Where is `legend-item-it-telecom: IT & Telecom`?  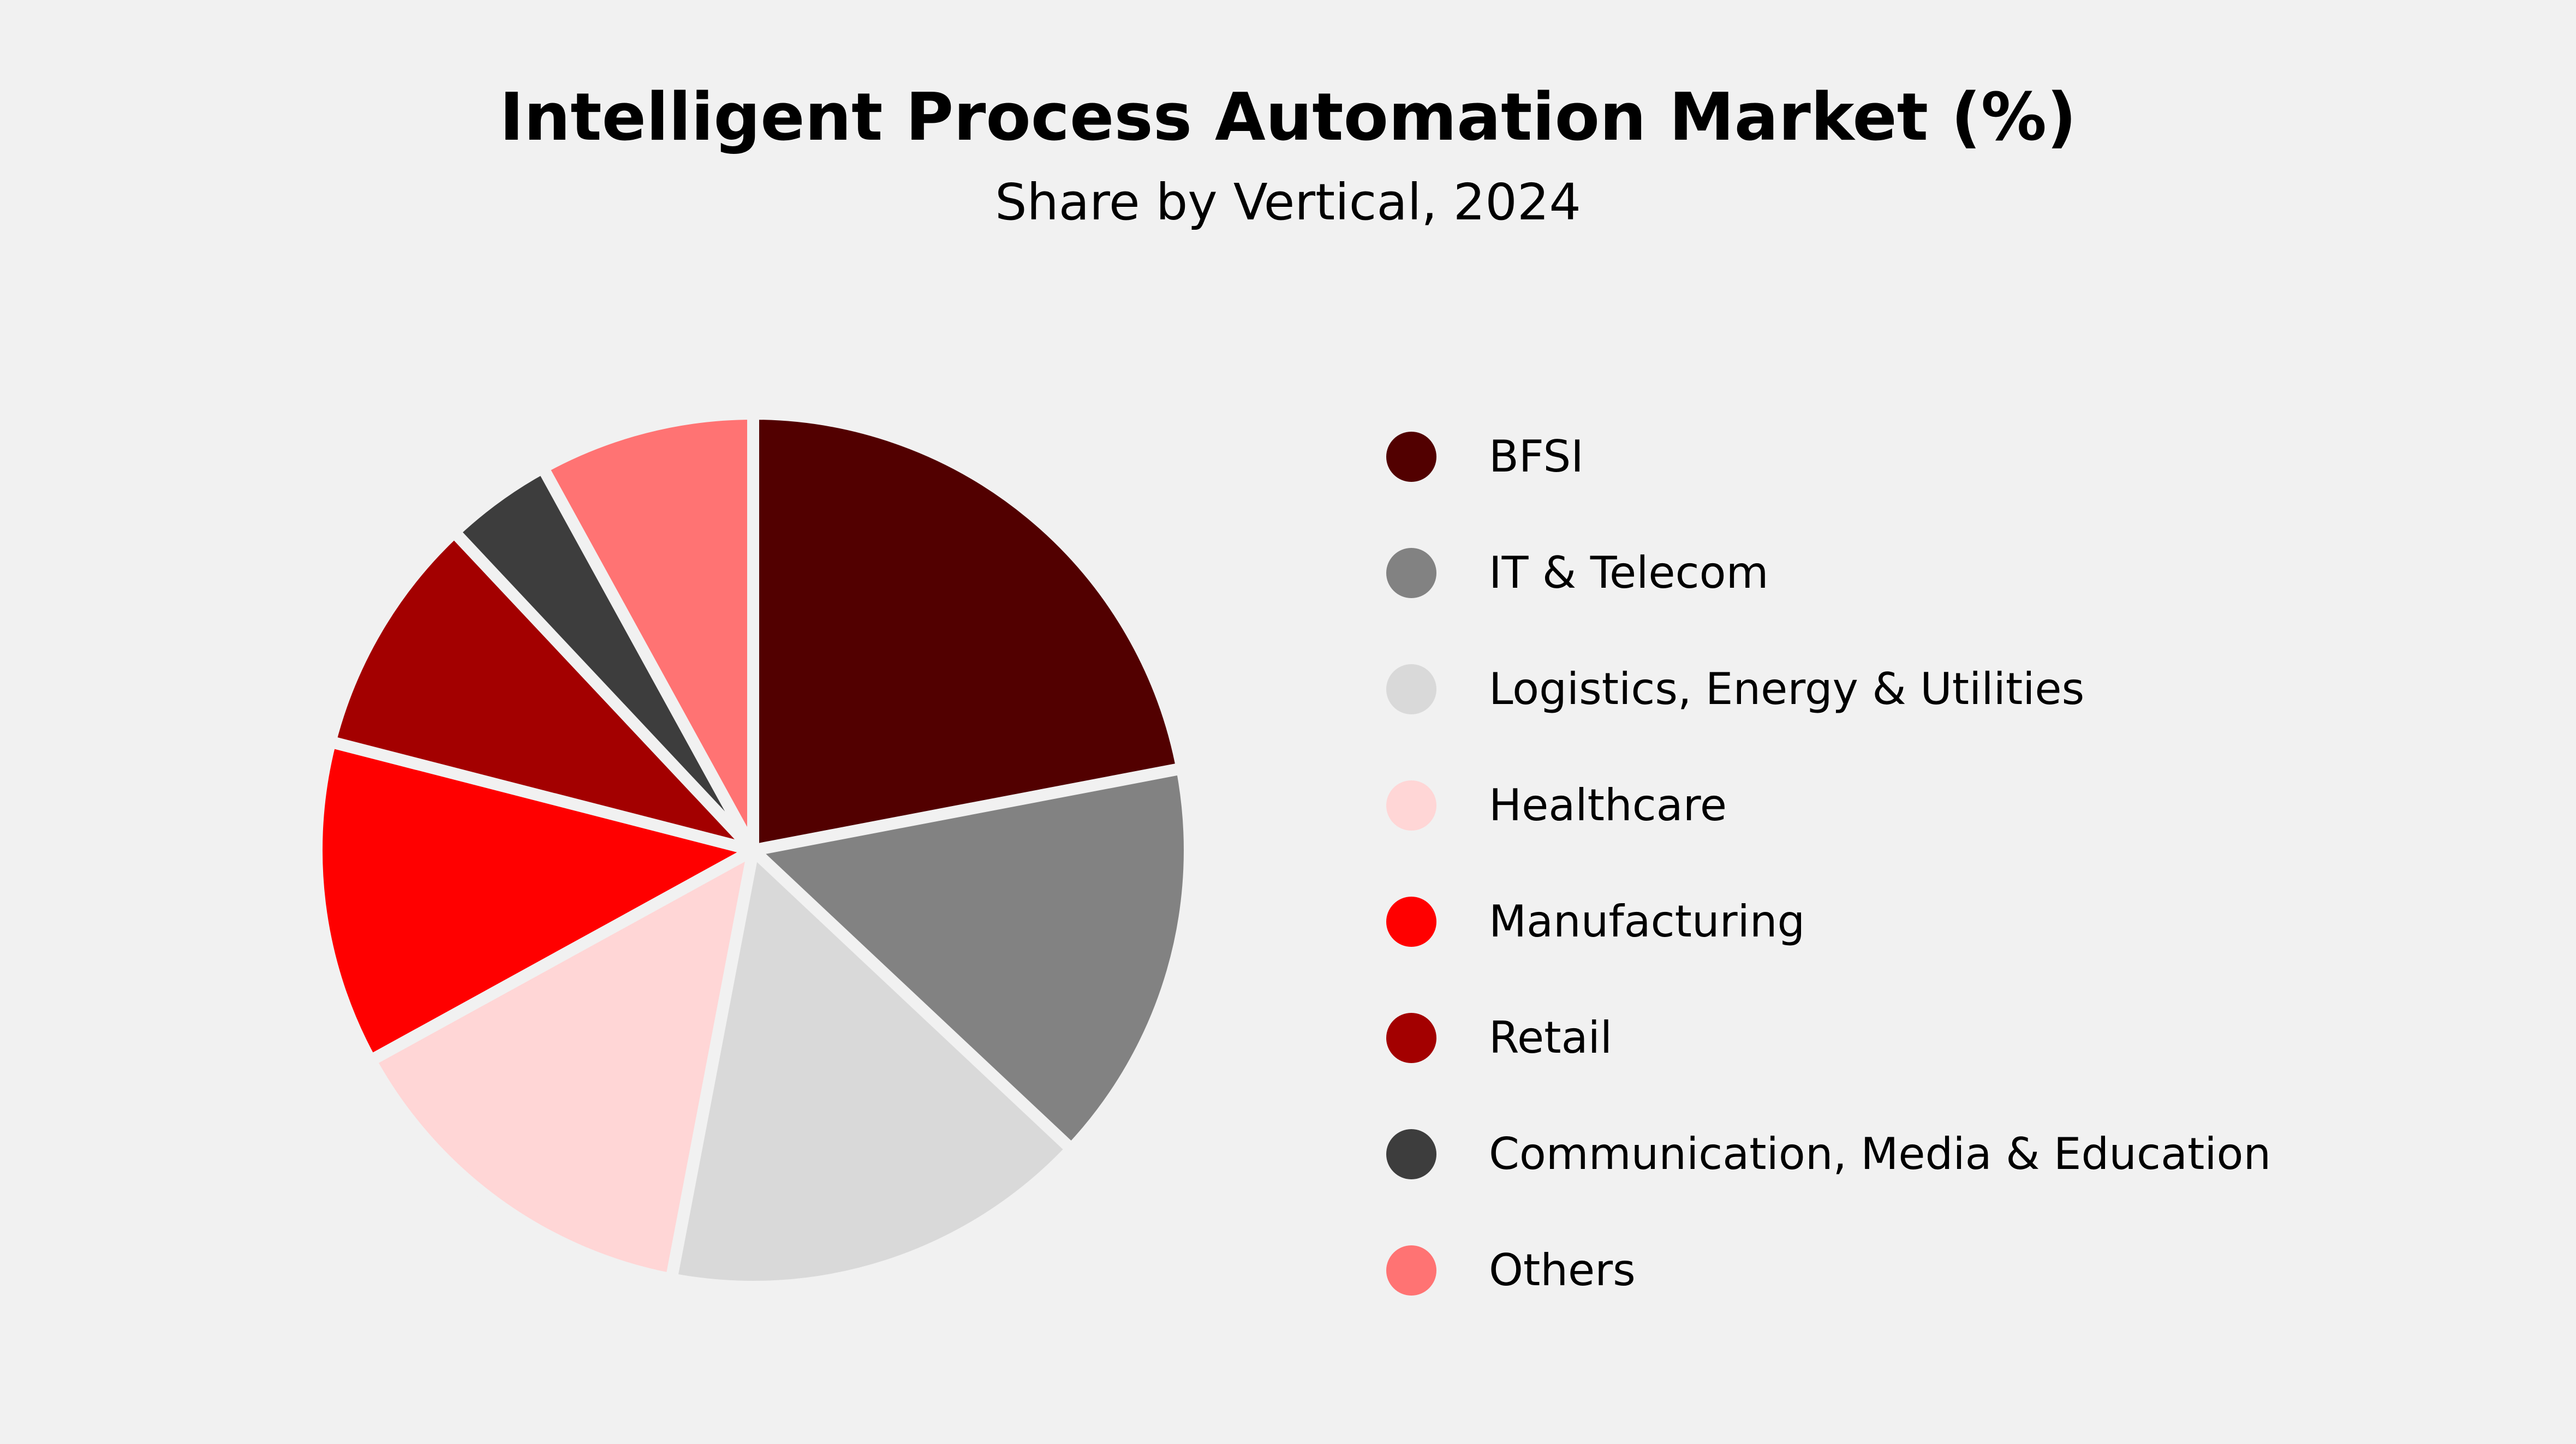 legend-item-it-telecom: IT & Telecom is located at coordinates (1828, 573).